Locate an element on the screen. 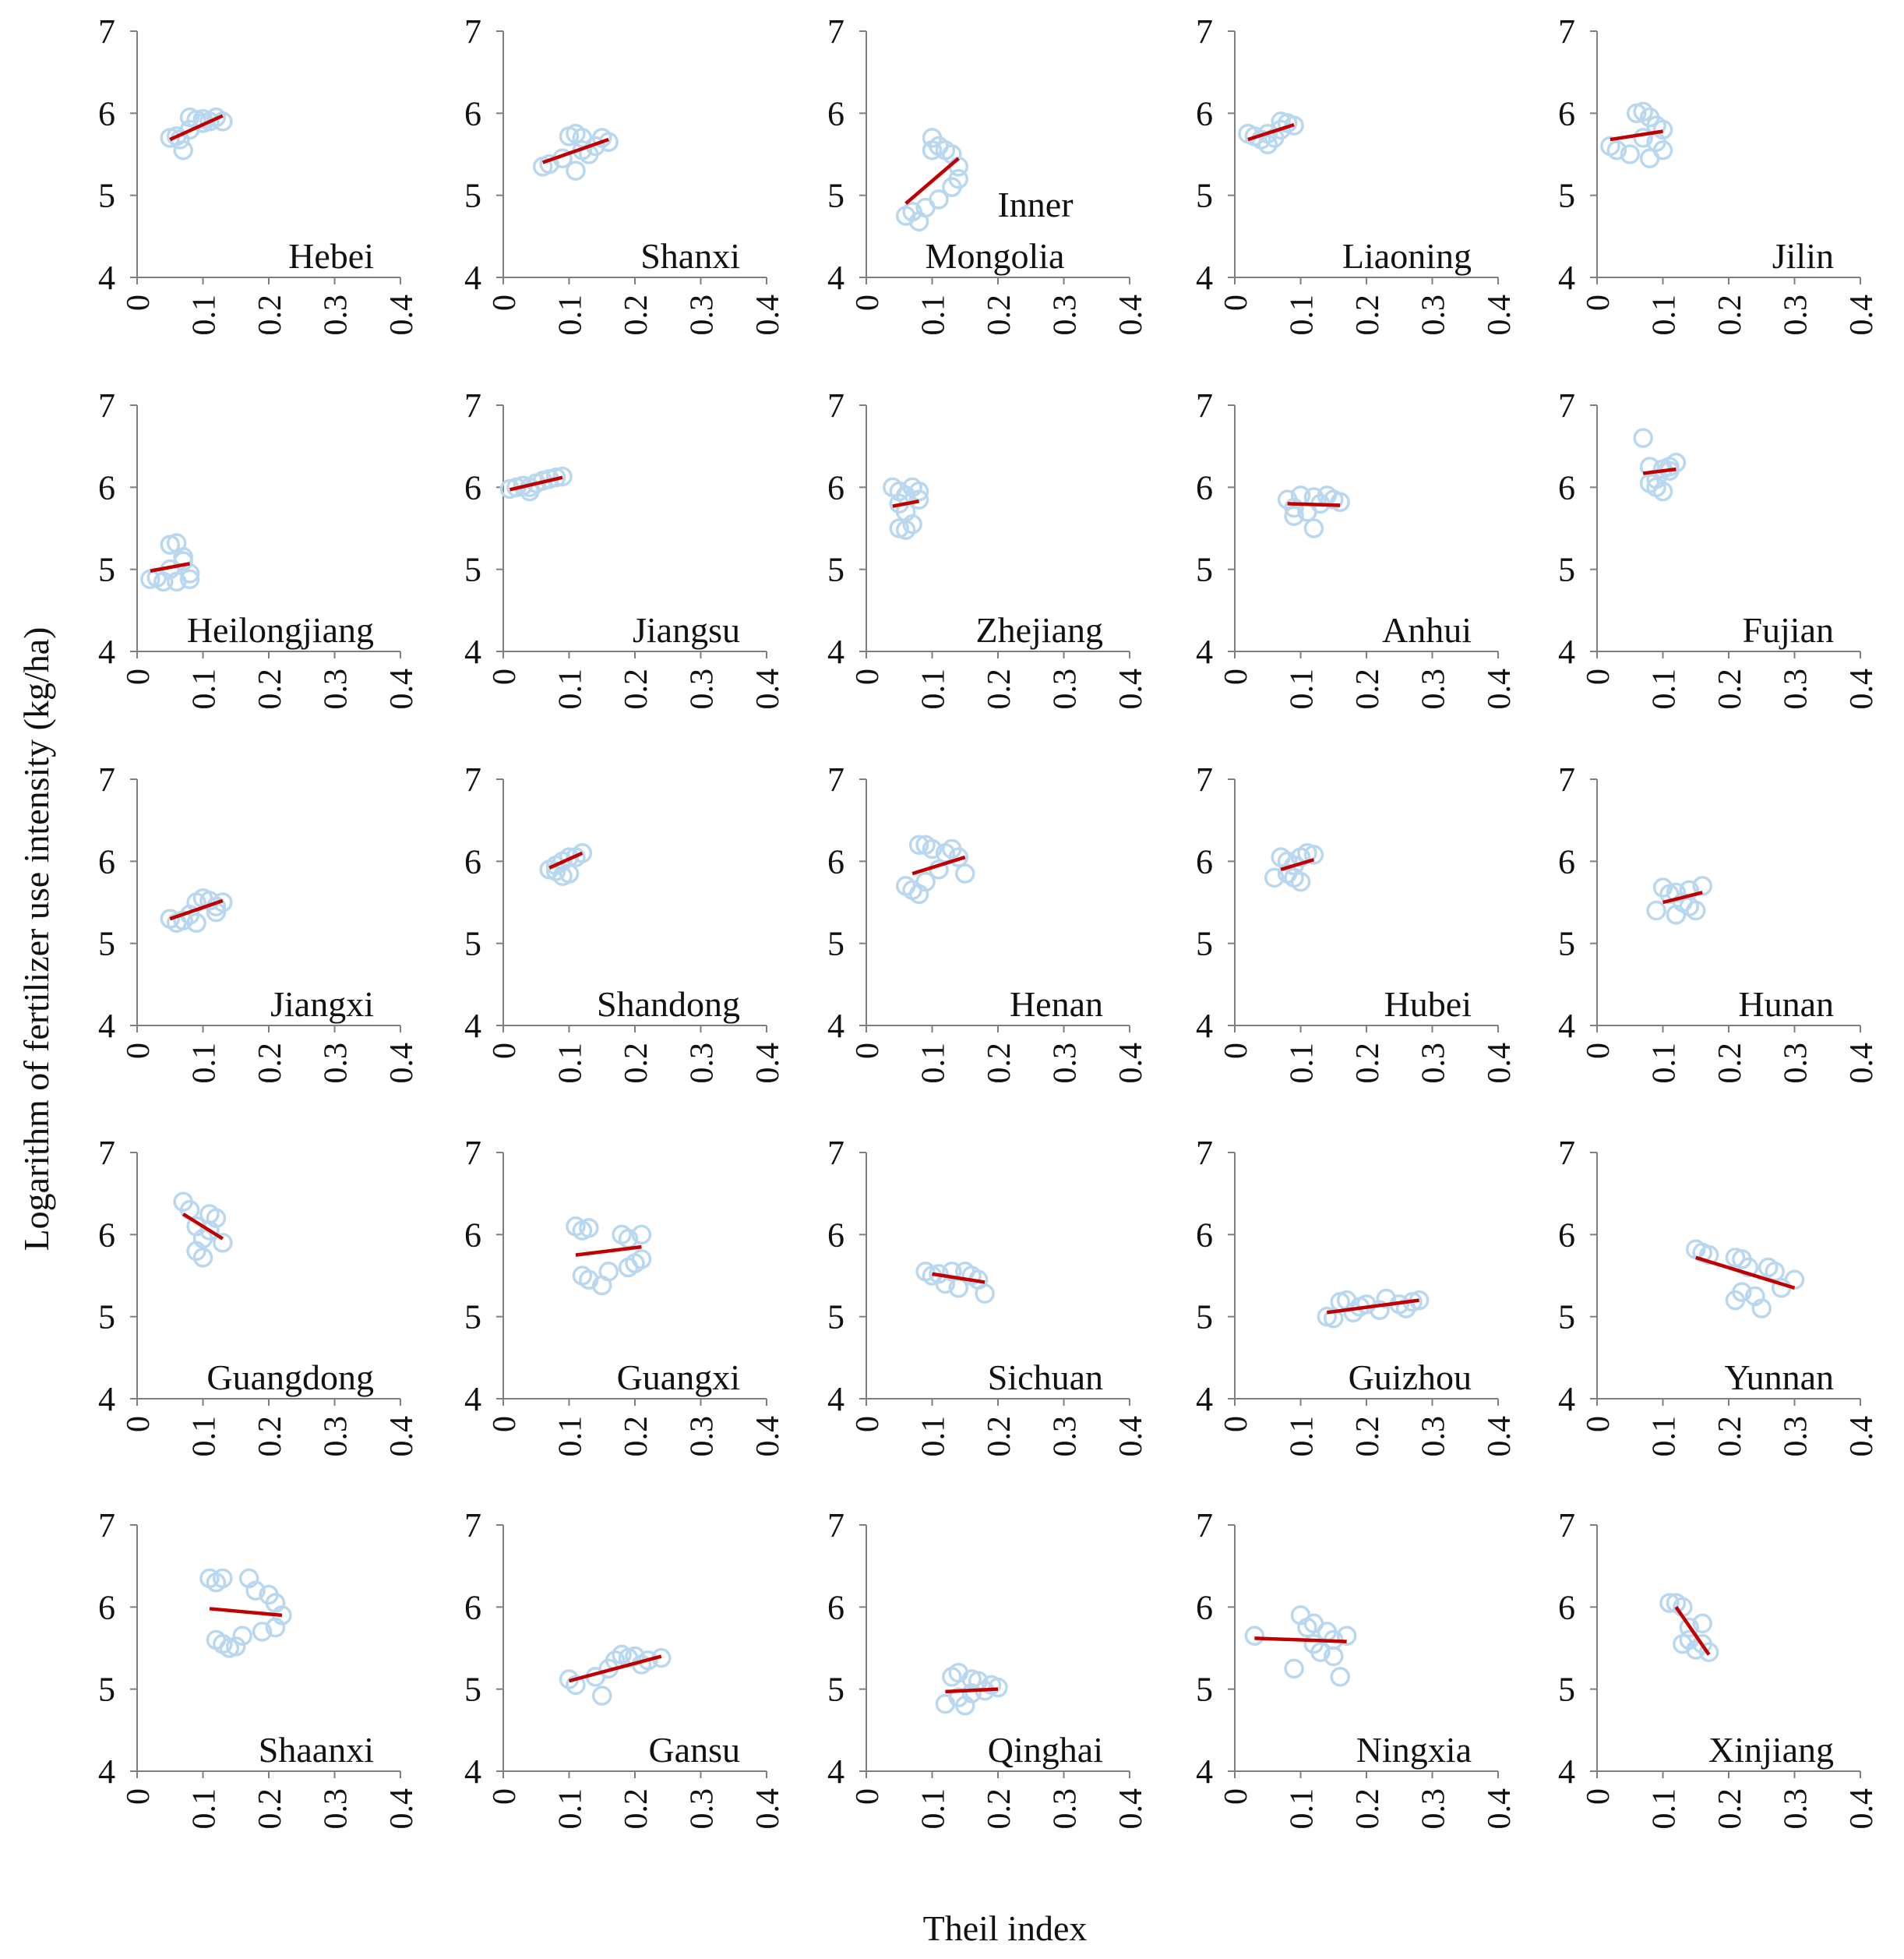 The width and height of the screenshot is (1904, 1959). panel-title: Heilongjiang is located at coordinates (280, 630).